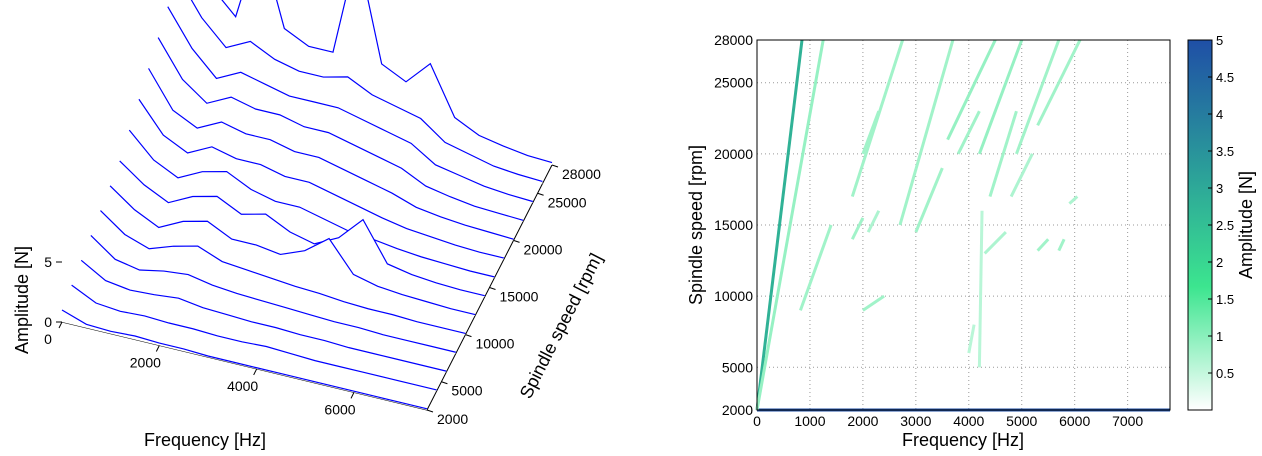 This screenshot has height=456, width=1262. Describe the element at coordinates (1225, 299) in the screenshot. I see `colorbar-tick-label: 1.5` at that location.